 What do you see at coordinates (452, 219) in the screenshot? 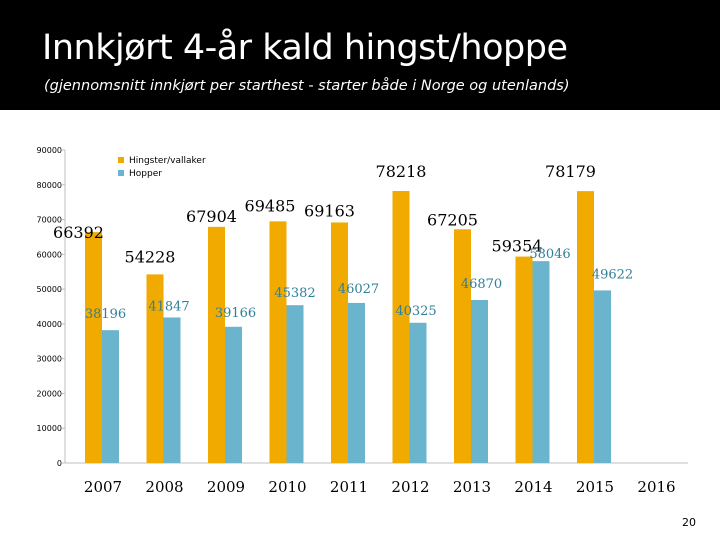
I see `data-label-hingster: 67205` at bounding box center [452, 219].